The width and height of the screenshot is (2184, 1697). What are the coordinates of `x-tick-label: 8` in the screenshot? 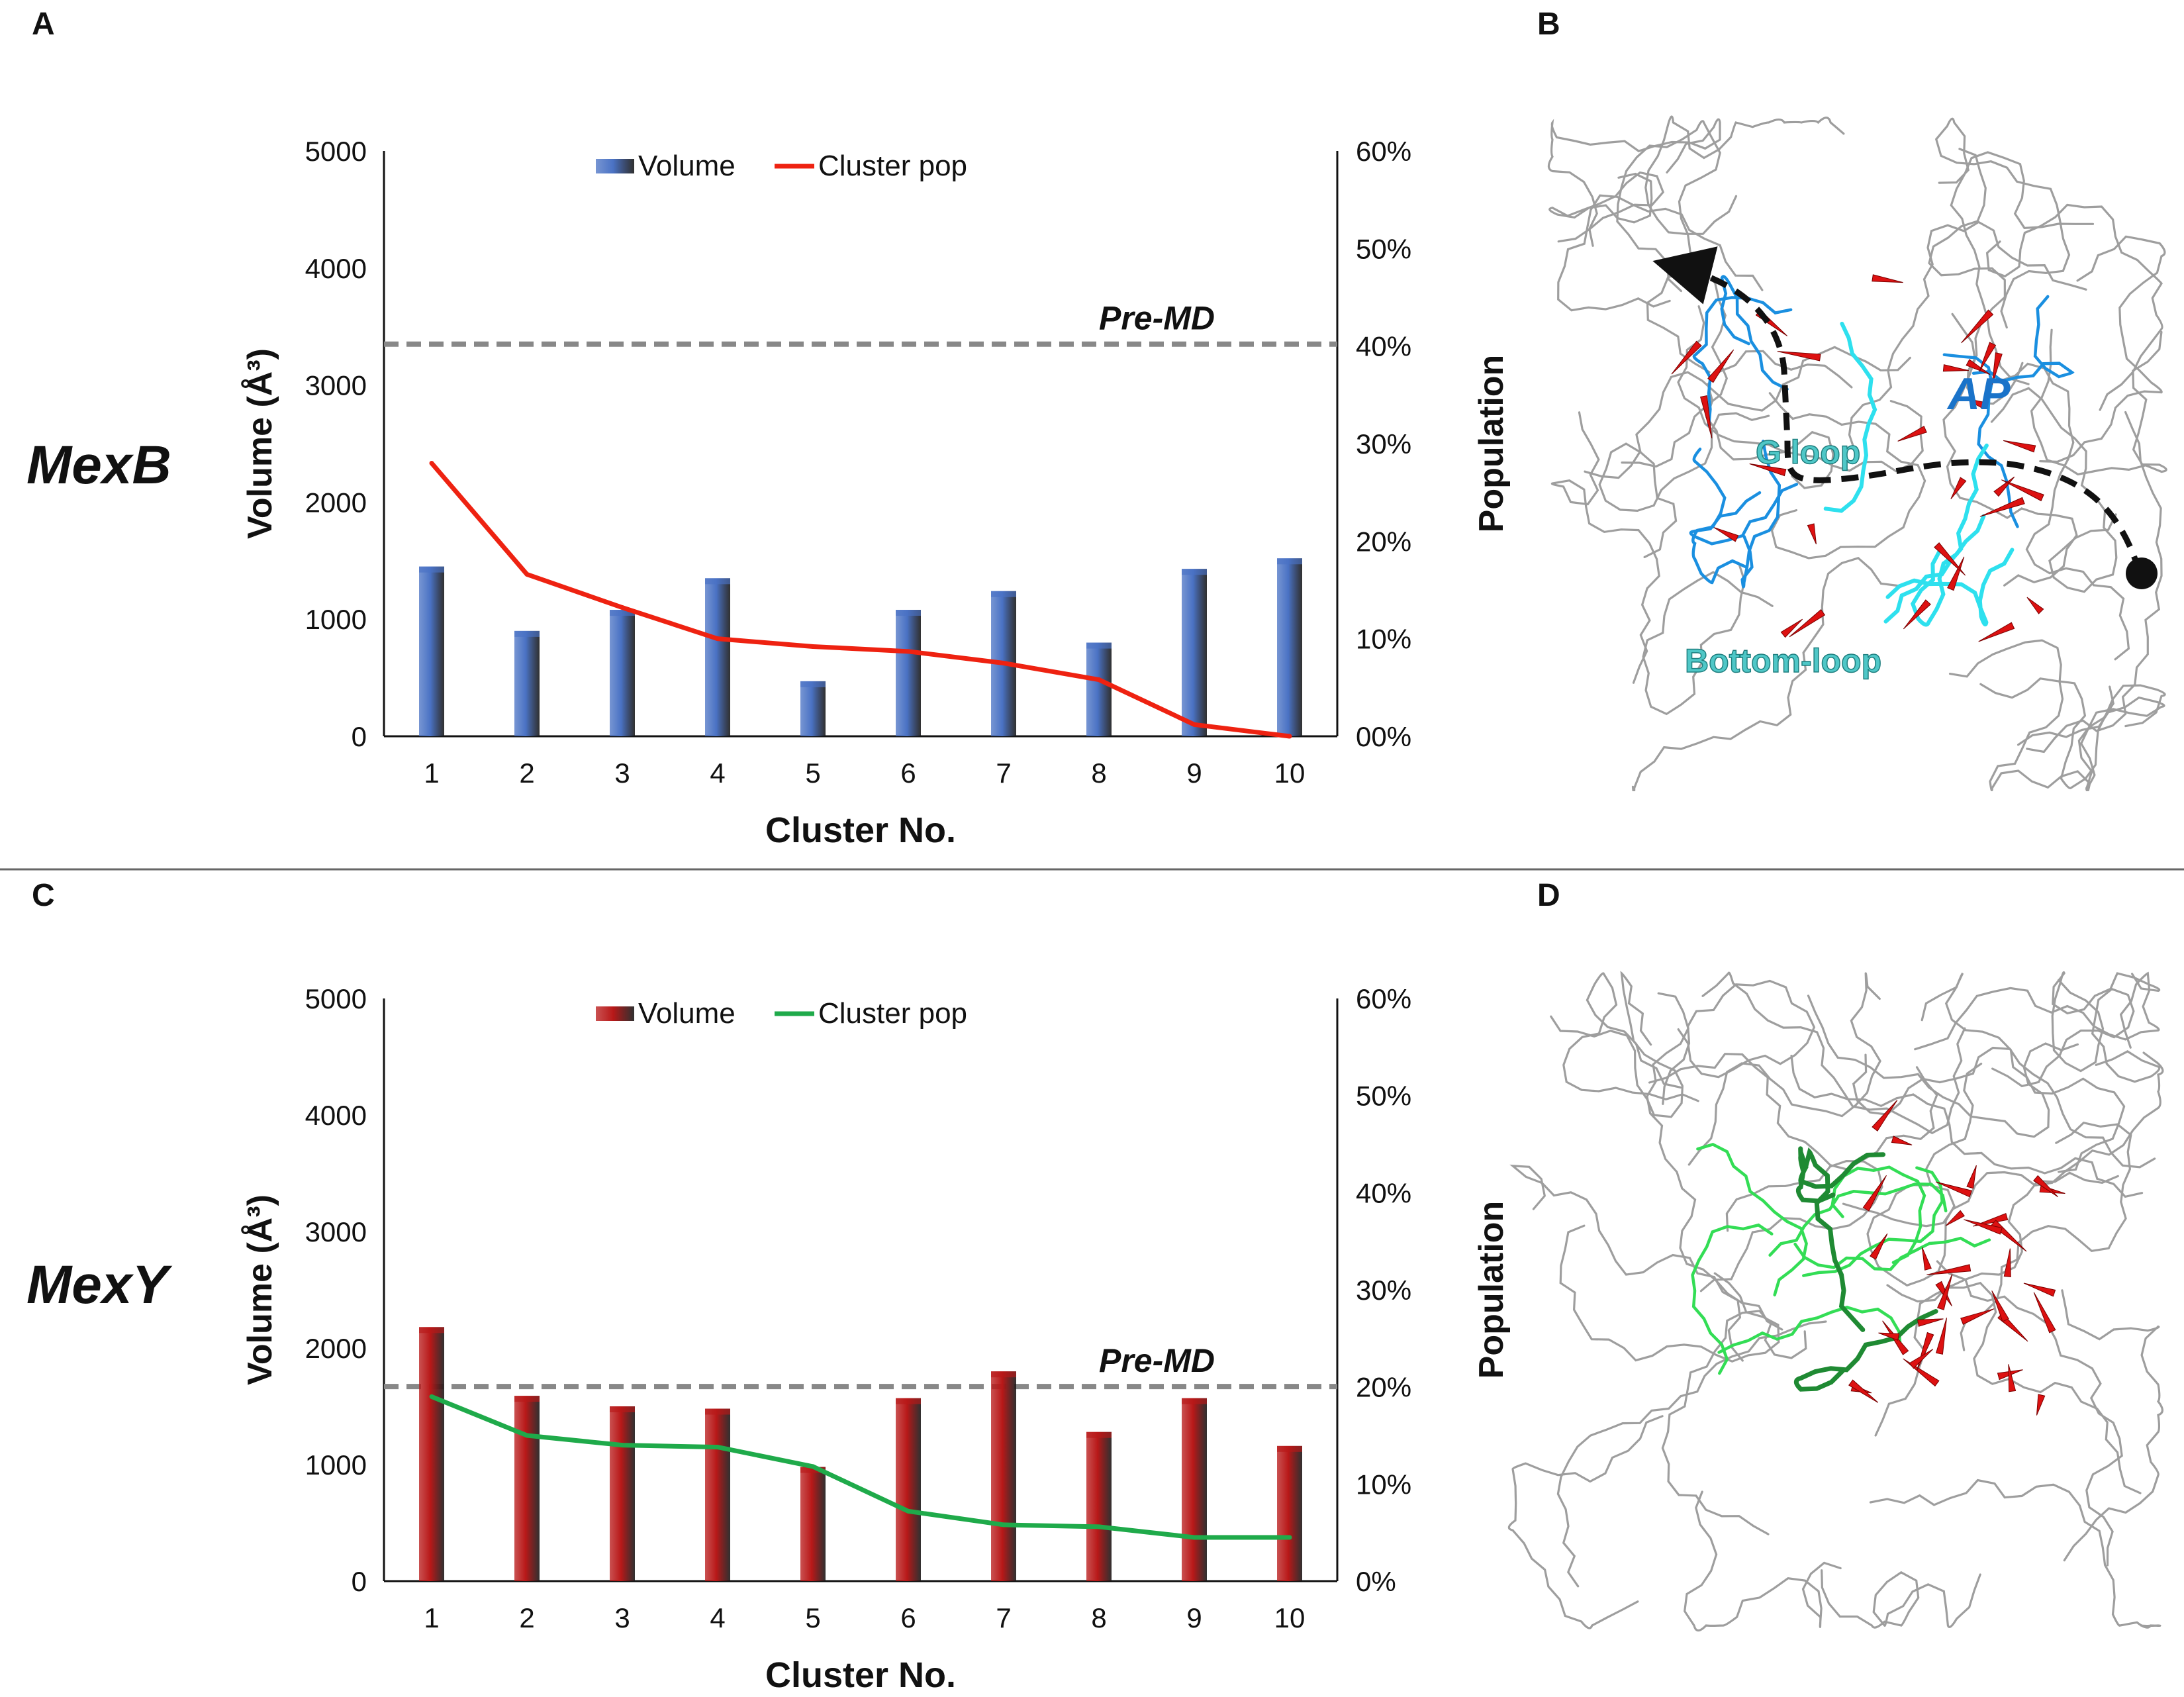 It's located at (1098, 1617).